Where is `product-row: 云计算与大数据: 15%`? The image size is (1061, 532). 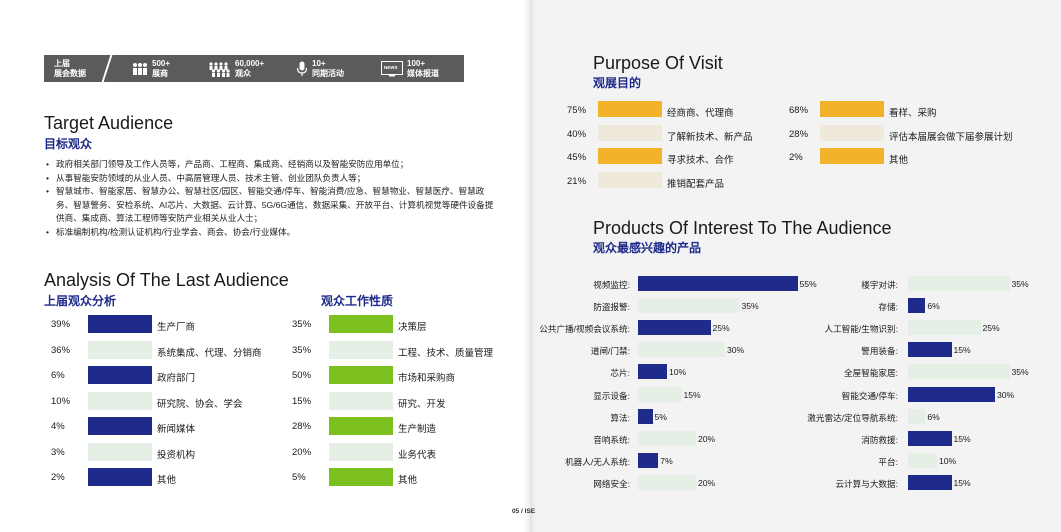 product-row: 云计算与大数据: 15% is located at coordinates (530, 482).